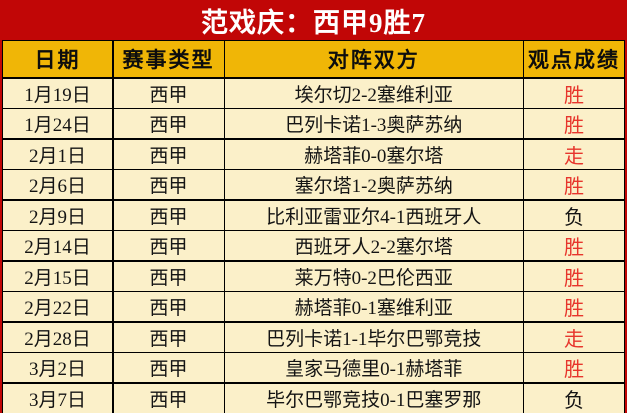 Image resolution: width=627 pixels, height=413 pixels. What do you see at coordinates (57, 367) in the screenshot?
I see `date-cell: 3月2日` at bounding box center [57, 367].